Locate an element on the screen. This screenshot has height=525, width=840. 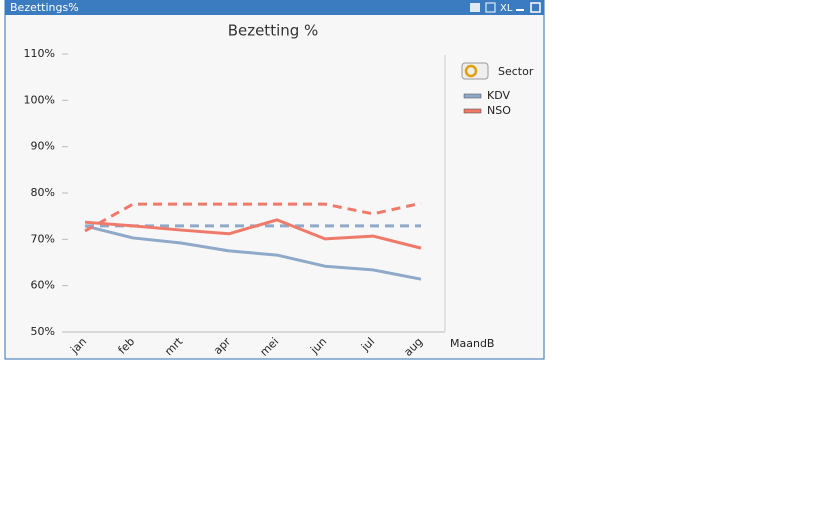
y-tick-label: 110% is located at coordinates (39, 53).